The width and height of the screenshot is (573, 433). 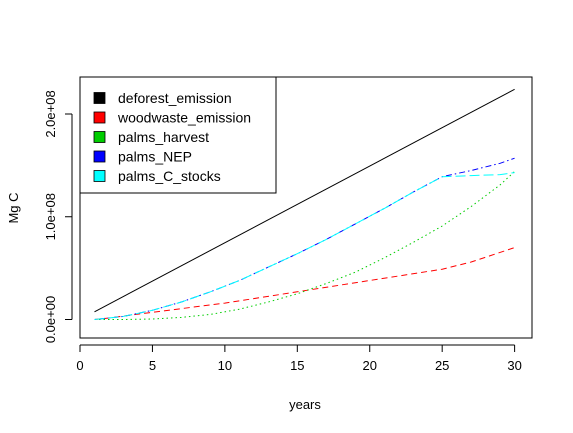 I want to click on x-tick-label: 25, so click(x=442, y=365).